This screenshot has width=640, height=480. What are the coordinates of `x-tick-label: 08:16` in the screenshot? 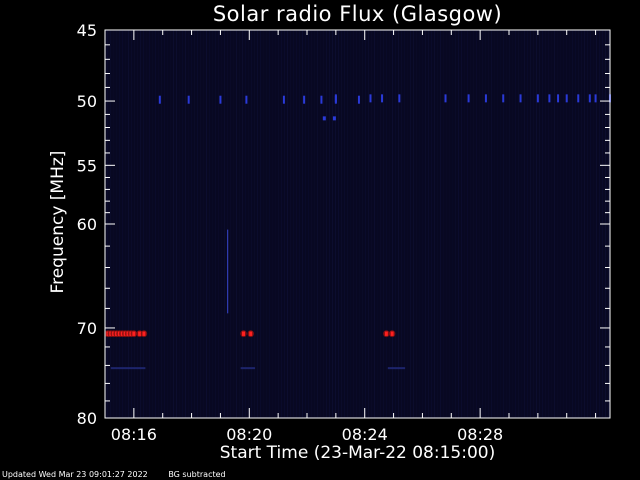 It's located at (134, 434).